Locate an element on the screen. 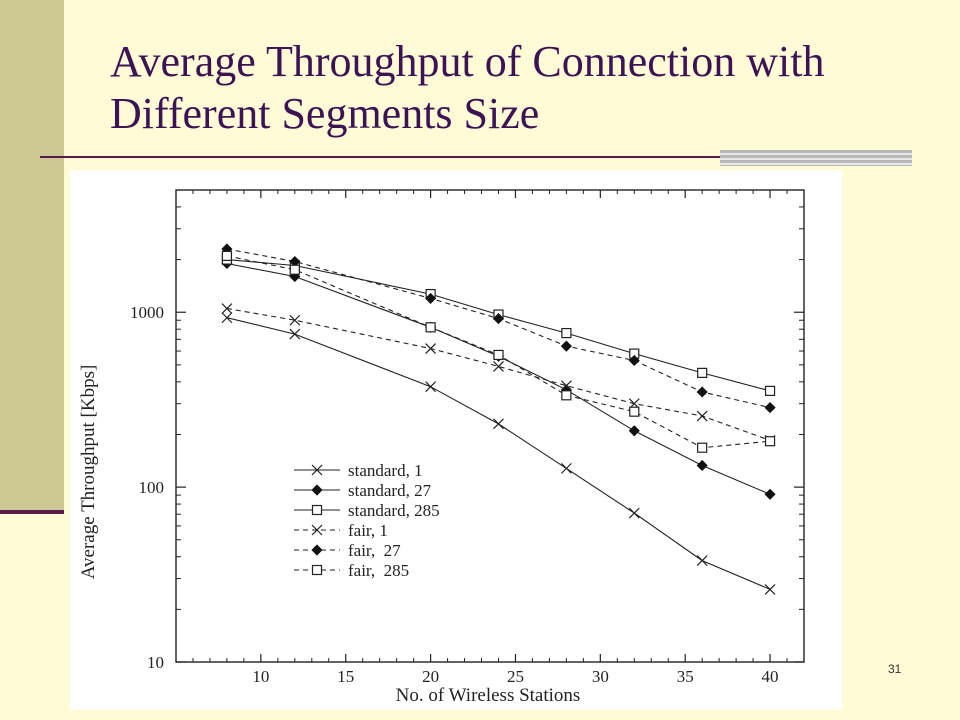  x-tick-label: 30 is located at coordinates (600, 676).